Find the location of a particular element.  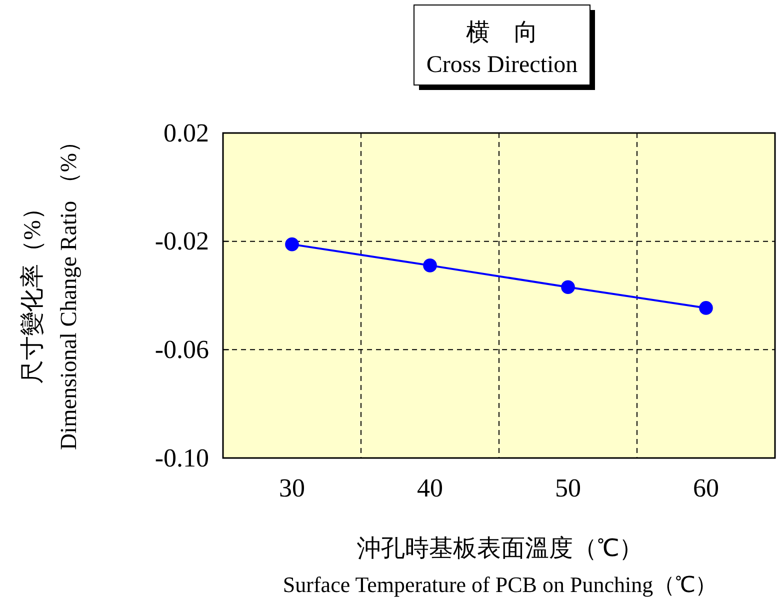

x-tick-label: 60 is located at coordinates (706, 487).